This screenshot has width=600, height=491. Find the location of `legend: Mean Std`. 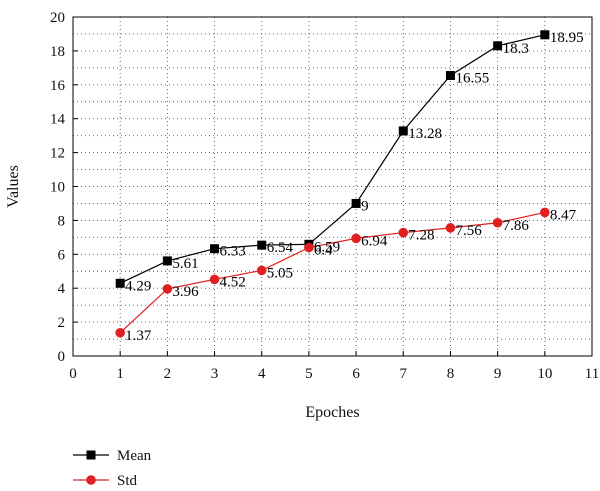

legend: Mean Std is located at coordinates (112, 468).